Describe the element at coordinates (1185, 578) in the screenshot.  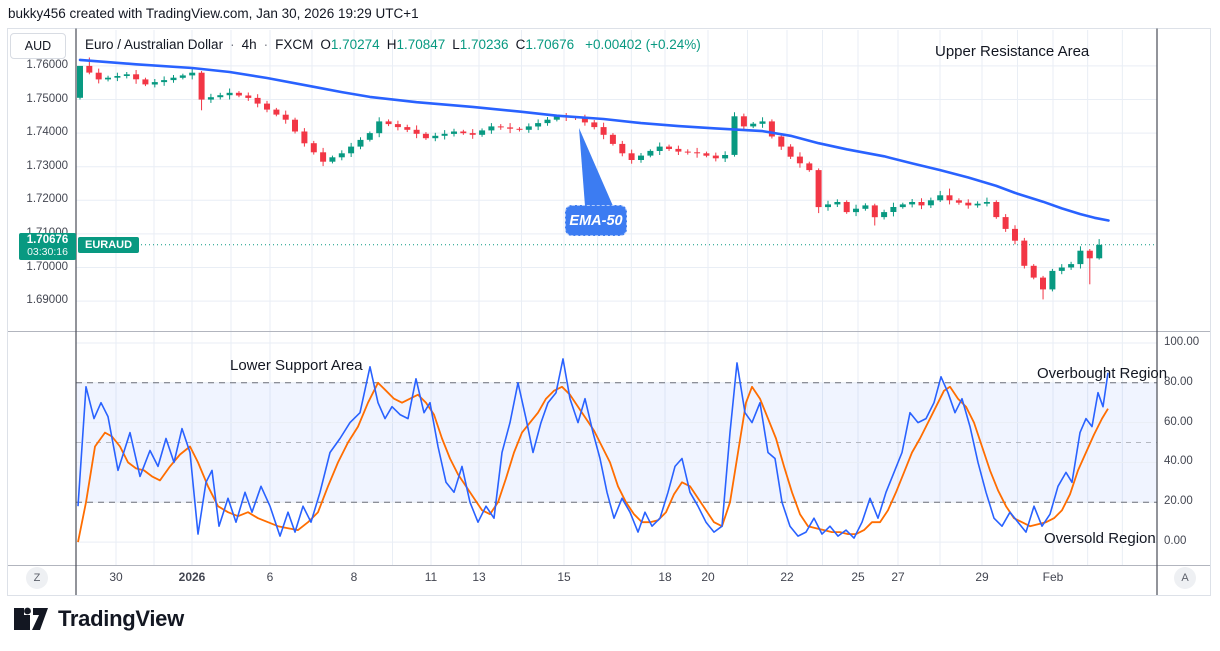
I see `auto-scale-button: A` at that location.